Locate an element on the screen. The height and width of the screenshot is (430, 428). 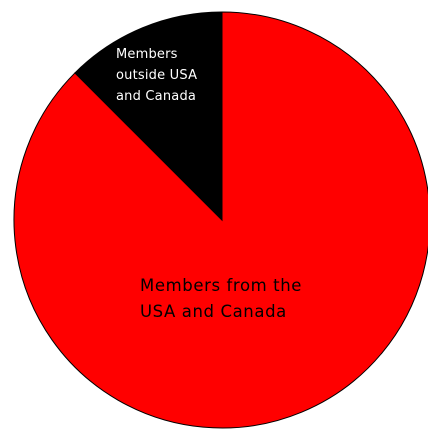
slice-label-line: outside USA is located at coordinates (156, 75).